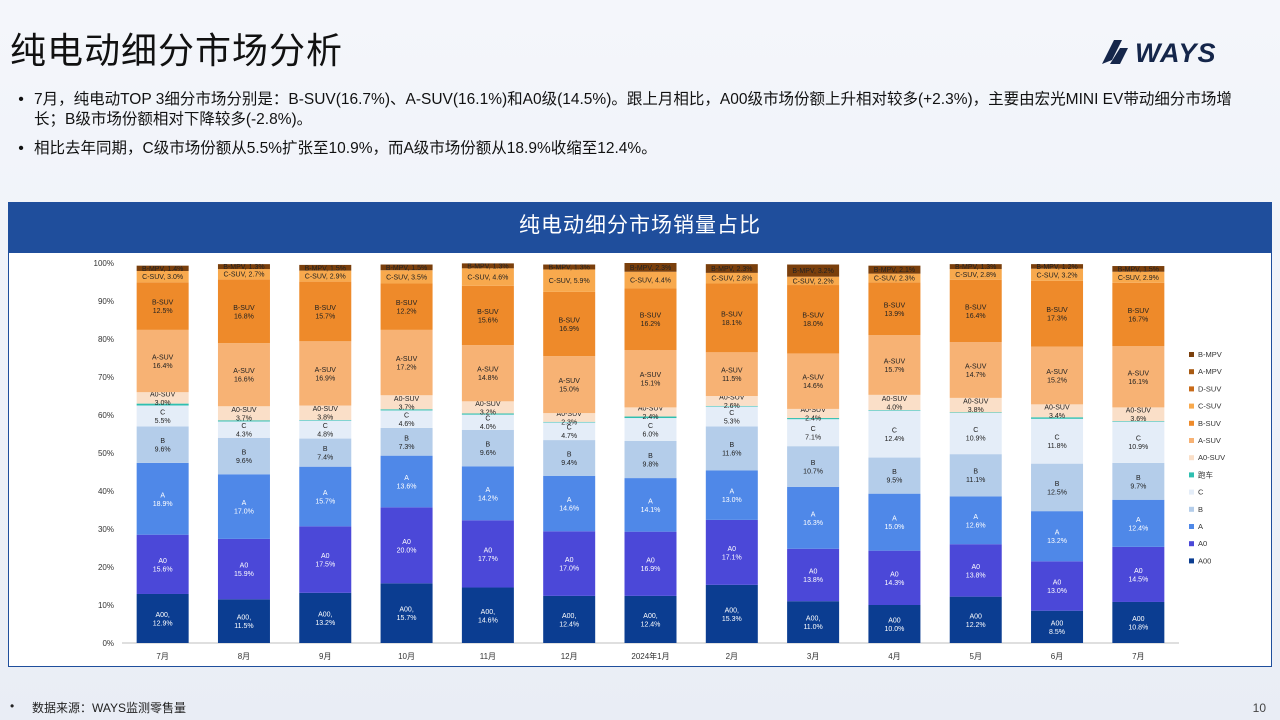 This screenshot has height=720, width=1280. Describe the element at coordinates (1139, 416) in the screenshot. I see `data-label: A0-SUV 3.6%` at that location.